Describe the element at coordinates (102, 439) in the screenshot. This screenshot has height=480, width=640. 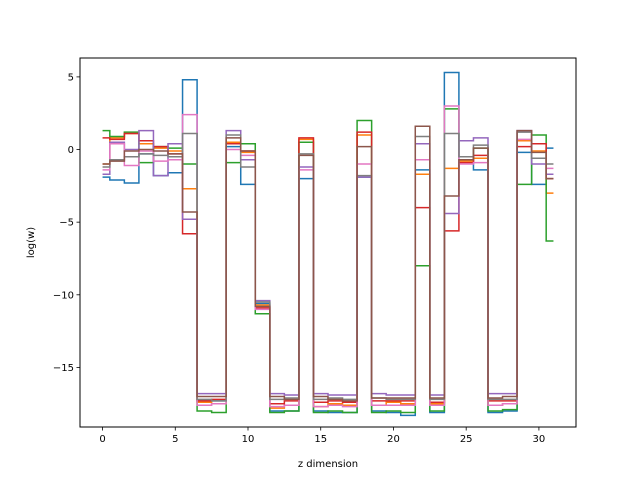
I see `x-tick-label: 0` at that location.